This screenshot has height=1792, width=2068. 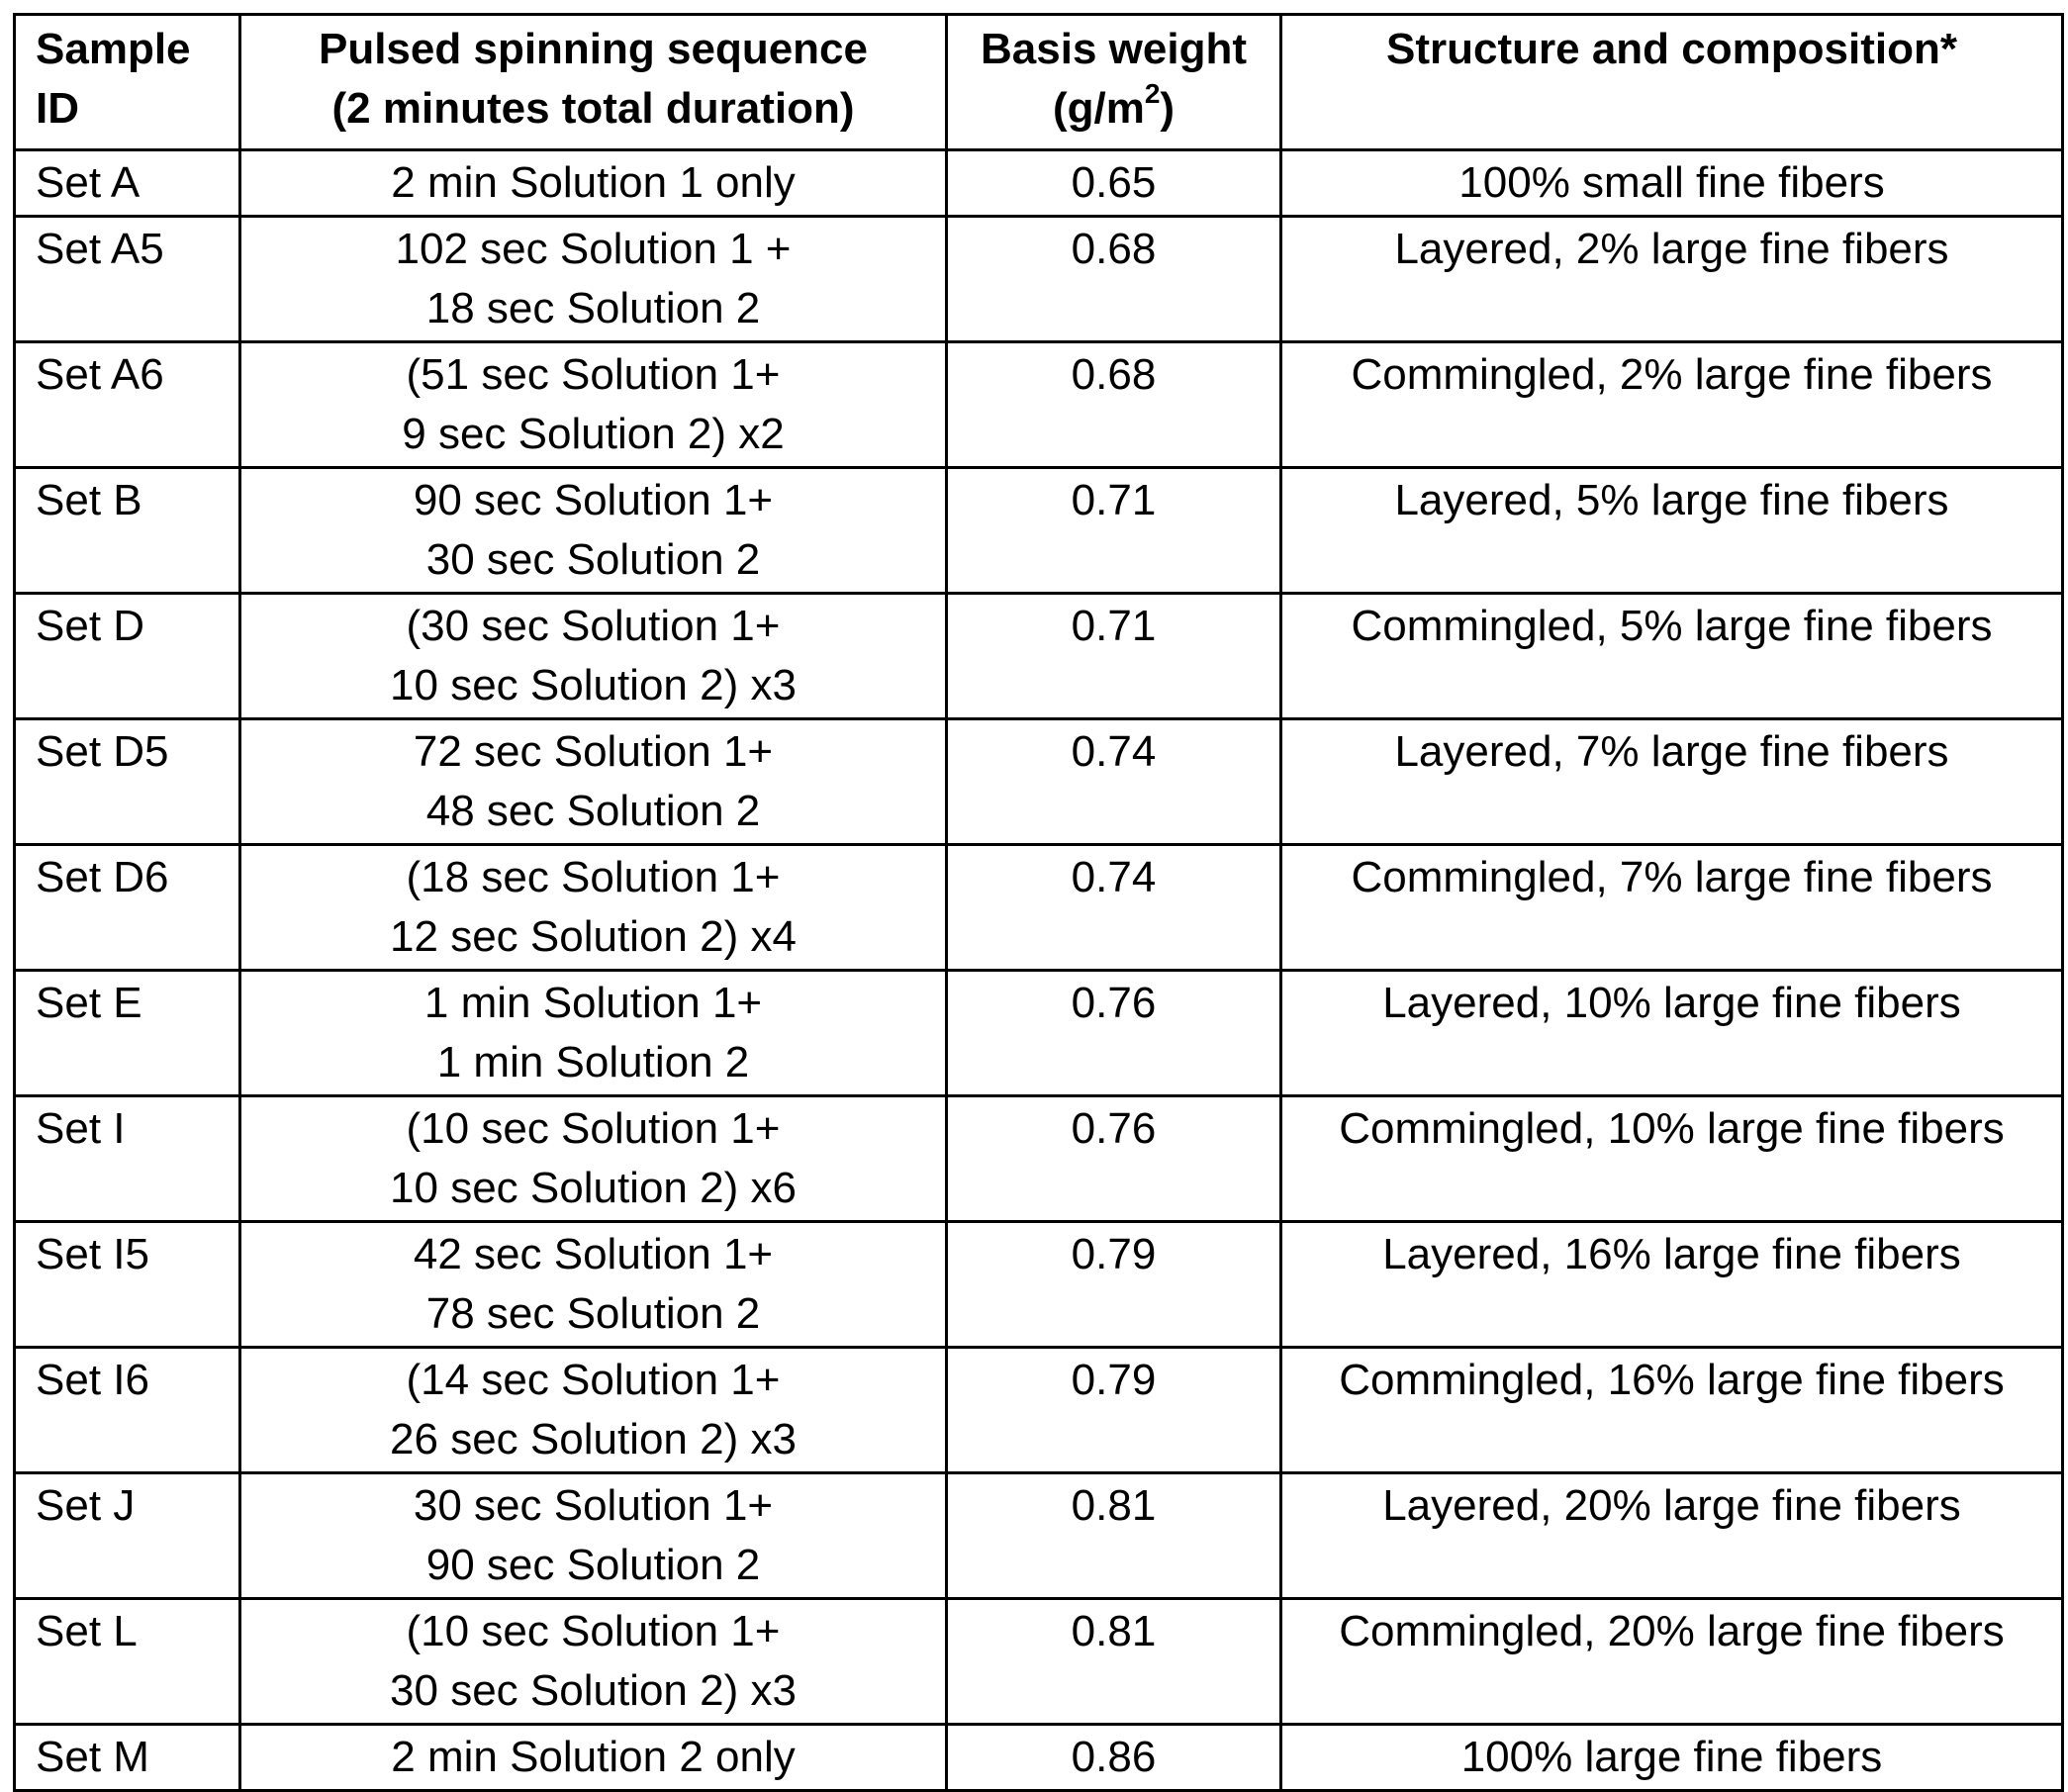 What do you see at coordinates (593, 374) in the screenshot?
I see `cell-sequence-line: (51 sec Solution 1+` at bounding box center [593, 374].